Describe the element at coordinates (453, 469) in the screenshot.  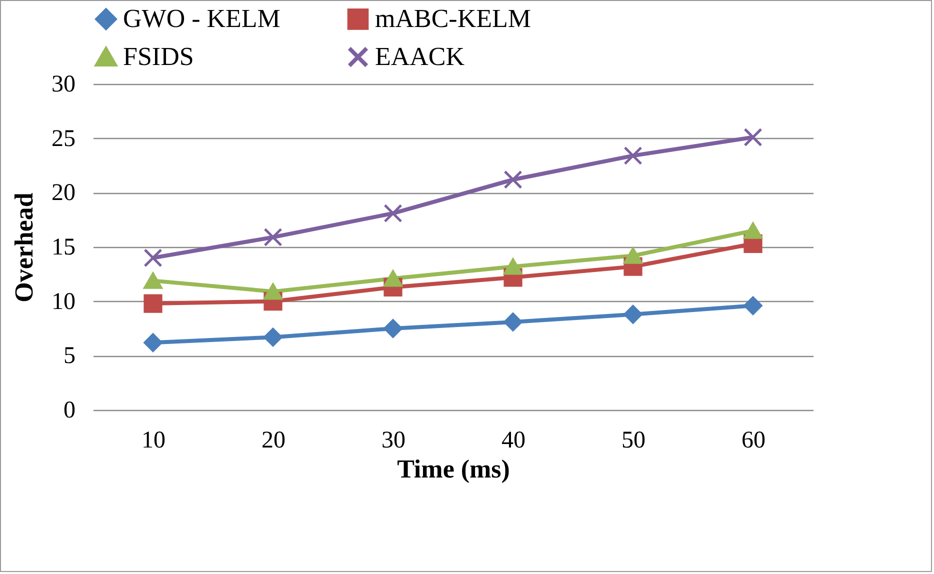
I see `x-axis-title: Time (ms)` at that location.